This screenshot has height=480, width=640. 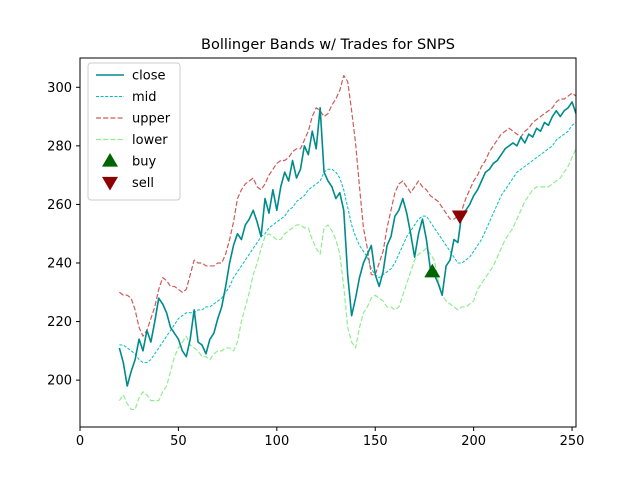 I want to click on x-tick-label: 50, so click(x=178, y=441).